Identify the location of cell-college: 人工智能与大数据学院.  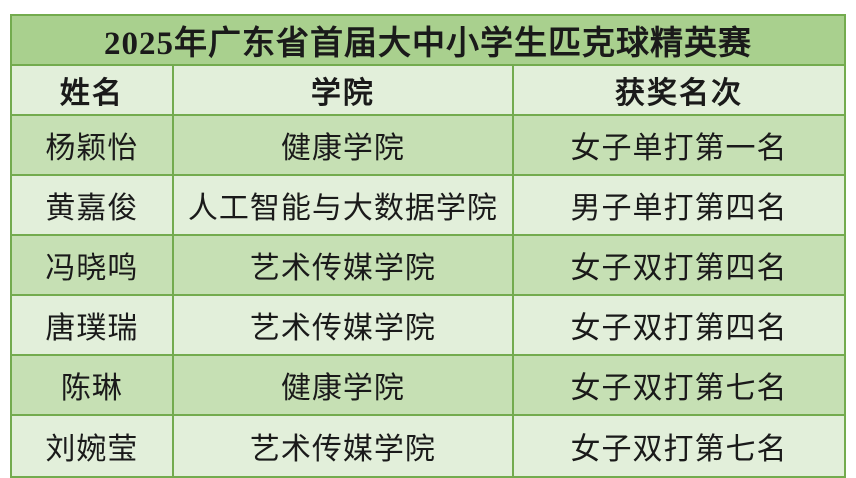
(343, 205).